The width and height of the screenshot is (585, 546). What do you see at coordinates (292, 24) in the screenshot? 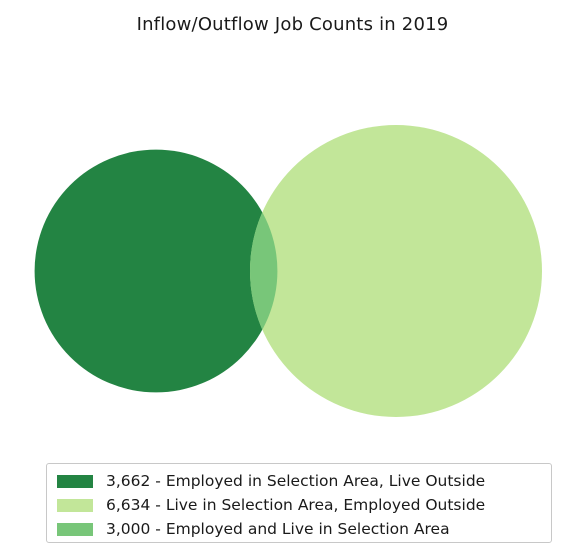
I see `chart-title: Inflow/Outflow Job Counts in 2019` at bounding box center [292, 24].